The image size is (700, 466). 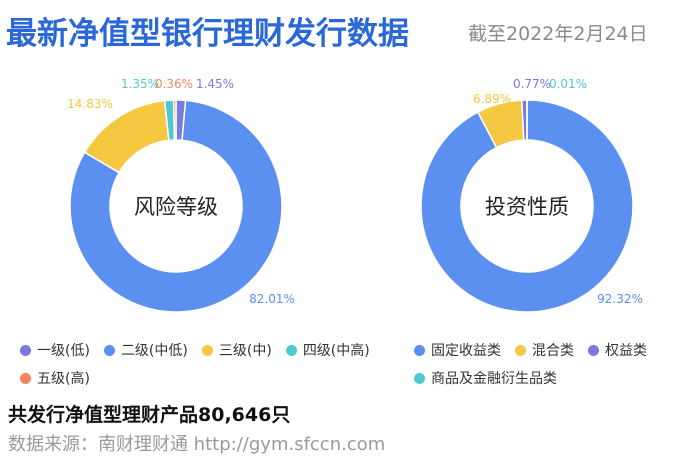 What do you see at coordinates (336, 351) in the screenshot?
I see `legend-label: 四级(中高)` at bounding box center [336, 351].